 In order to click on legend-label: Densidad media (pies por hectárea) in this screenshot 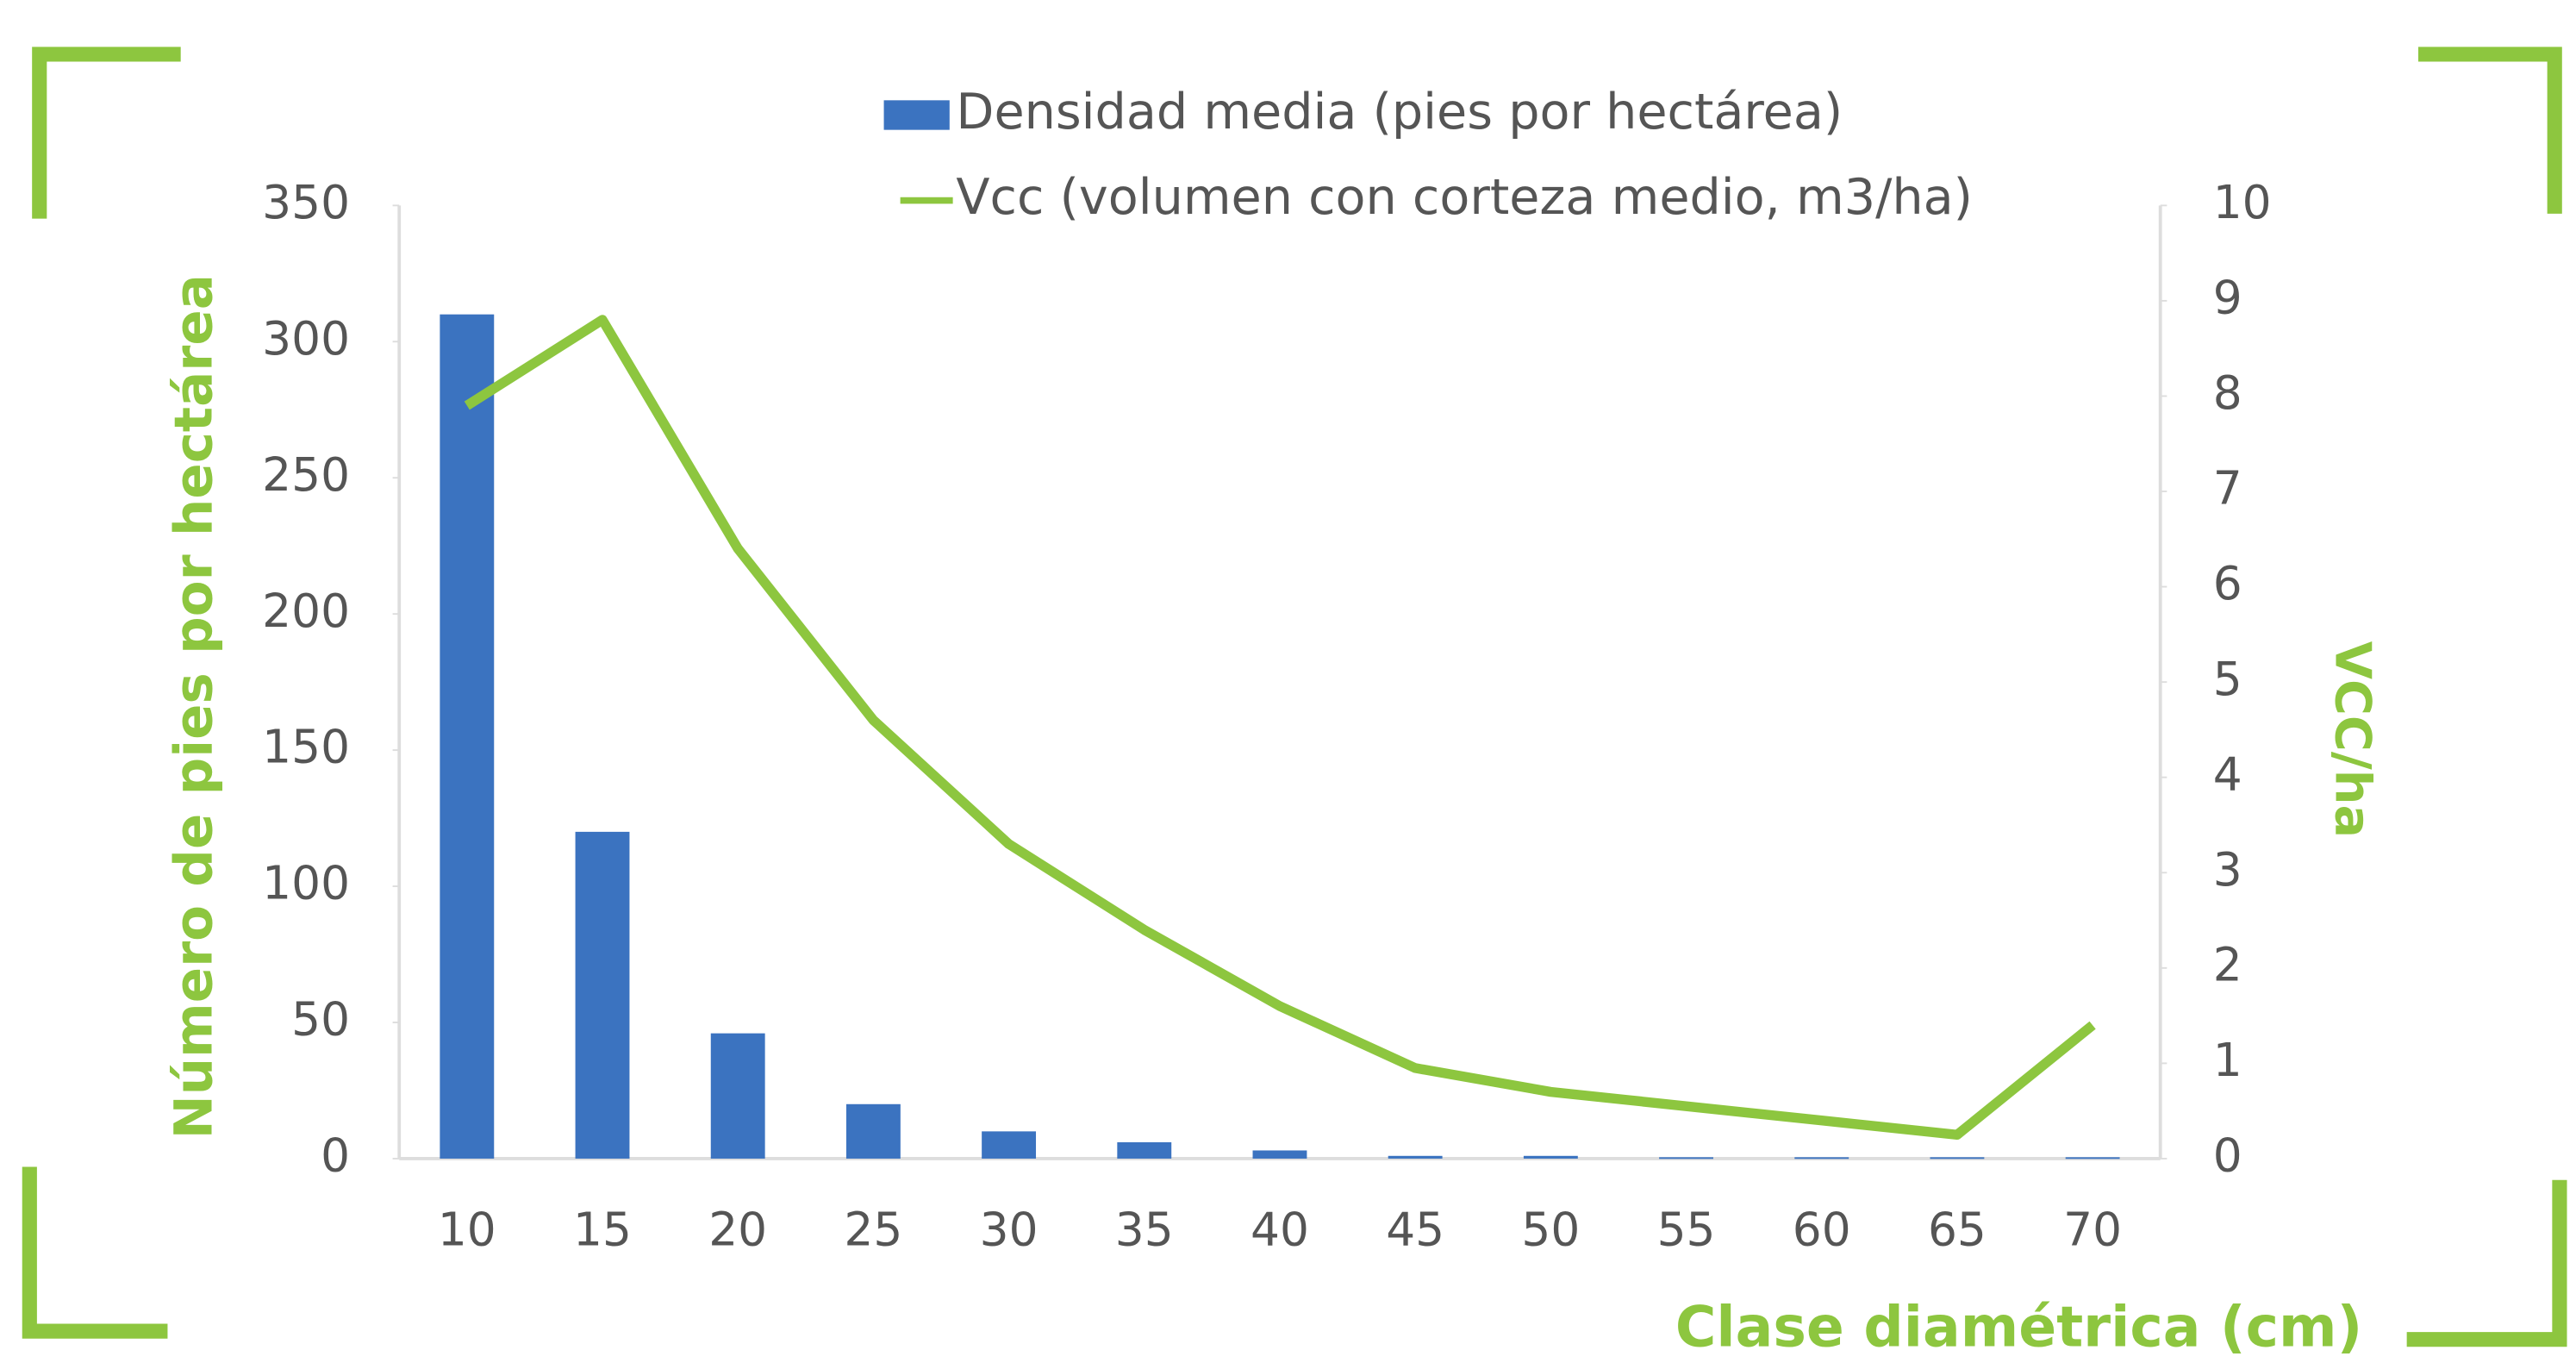, I will do `click(1399, 112)`.